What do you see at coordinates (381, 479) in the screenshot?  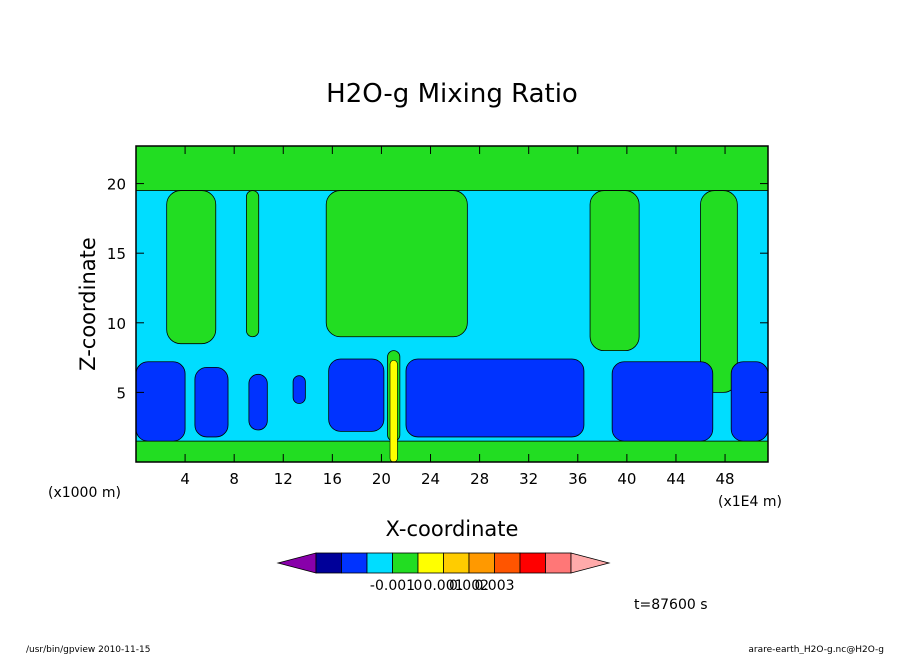 I see `x-tick-label: 20` at bounding box center [381, 479].